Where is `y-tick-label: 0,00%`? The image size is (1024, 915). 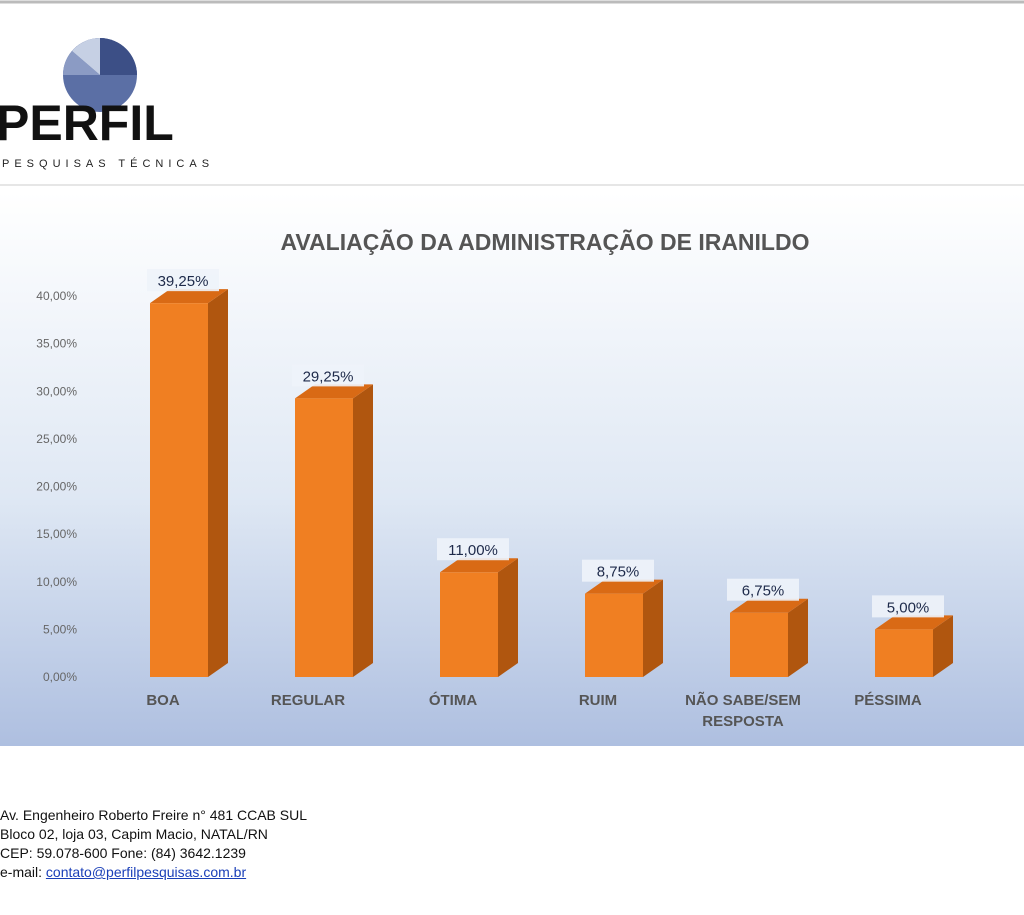
y-tick-label: 0,00% is located at coordinates (60, 677).